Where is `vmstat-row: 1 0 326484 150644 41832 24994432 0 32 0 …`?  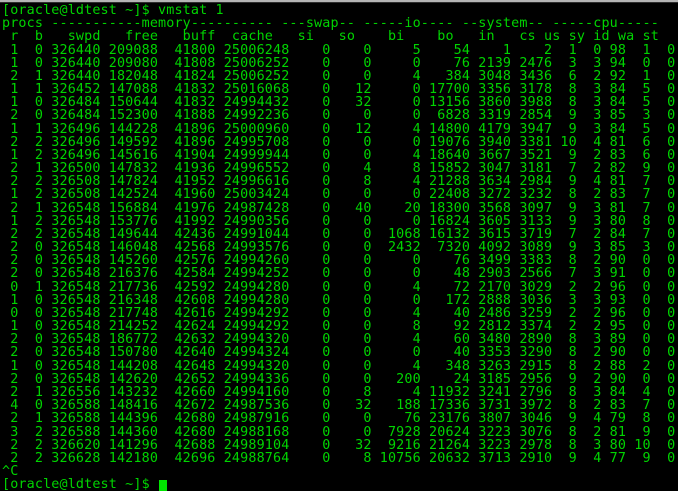
vmstat-row: 1 0 326484 150644 41832 24994432 0 32 0 … is located at coordinates (339, 103).